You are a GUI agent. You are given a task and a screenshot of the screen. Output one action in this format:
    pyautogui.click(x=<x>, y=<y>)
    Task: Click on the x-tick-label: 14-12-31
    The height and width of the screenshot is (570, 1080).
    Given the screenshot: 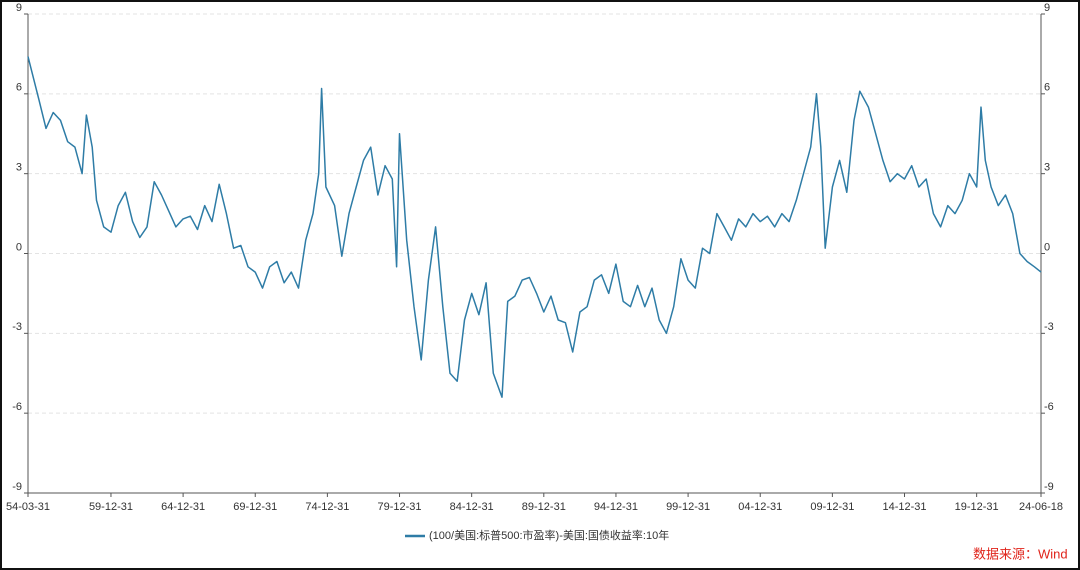 What is the action you would take?
    pyautogui.click(x=904, y=507)
    